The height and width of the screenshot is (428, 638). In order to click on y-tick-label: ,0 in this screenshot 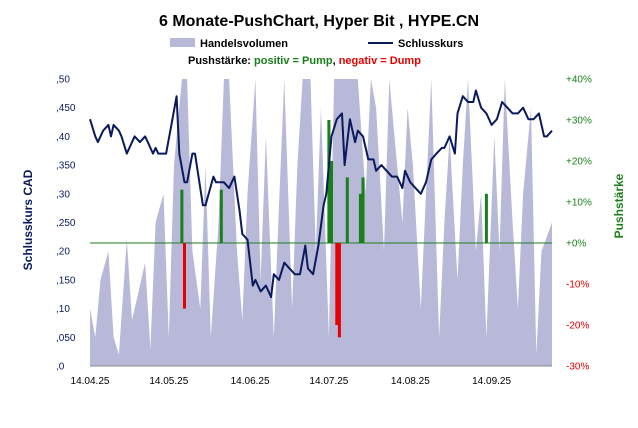, I will do `click(60, 367)`.